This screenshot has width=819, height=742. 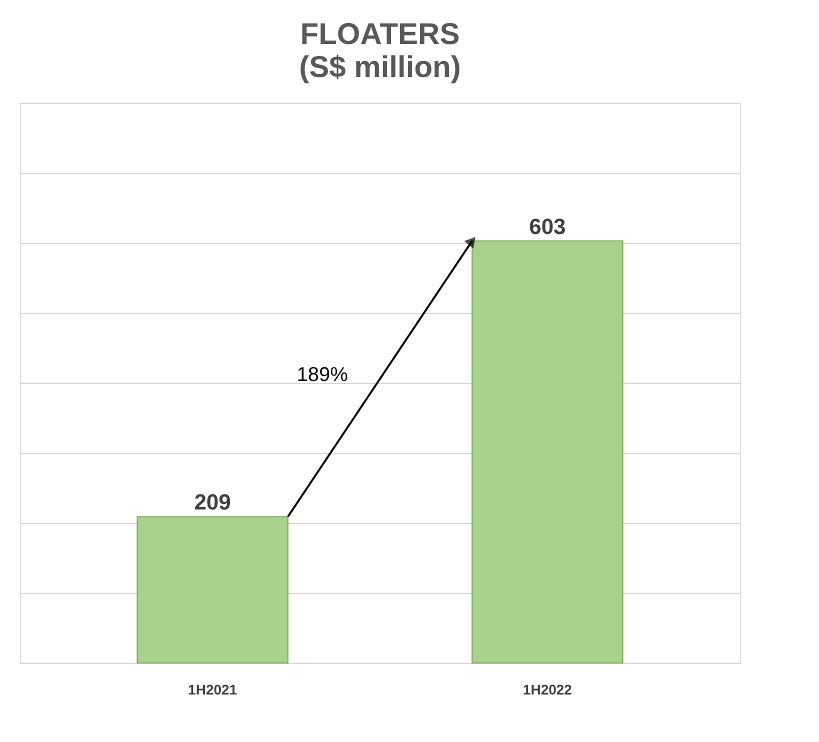 What do you see at coordinates (380, 67) in the screenshot?
I see `chart-subtitle: (S$ million)` at bounding box center [380, 67].